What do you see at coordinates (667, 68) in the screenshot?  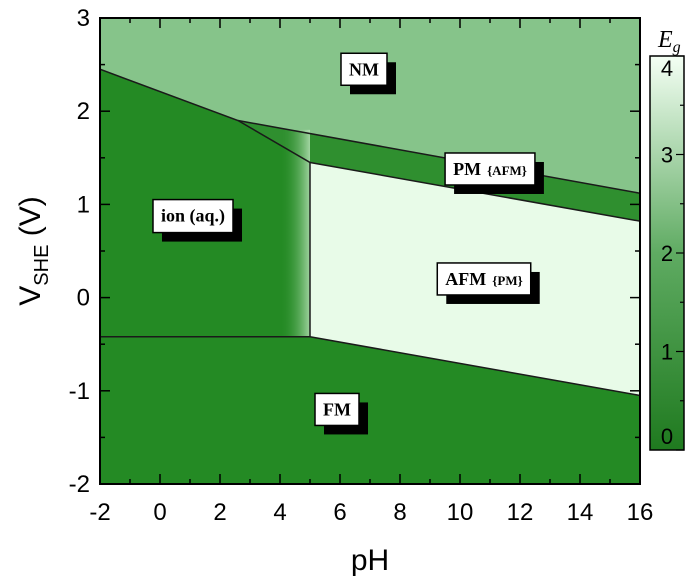 I see `colorbar-tick-label: 4` at bounding box center [667, 68].